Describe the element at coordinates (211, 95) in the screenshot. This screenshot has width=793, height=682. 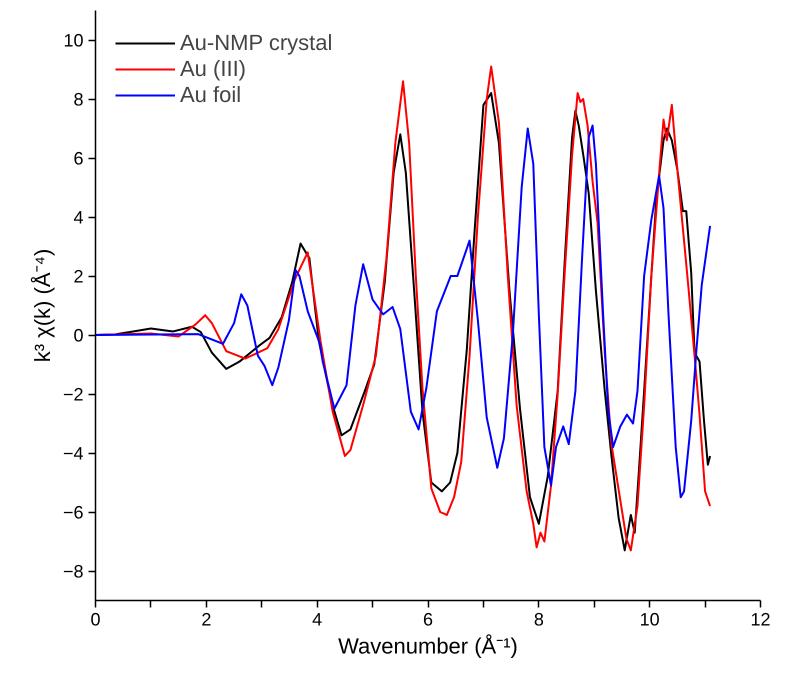
I see `legend-label: Au foil` at that location.